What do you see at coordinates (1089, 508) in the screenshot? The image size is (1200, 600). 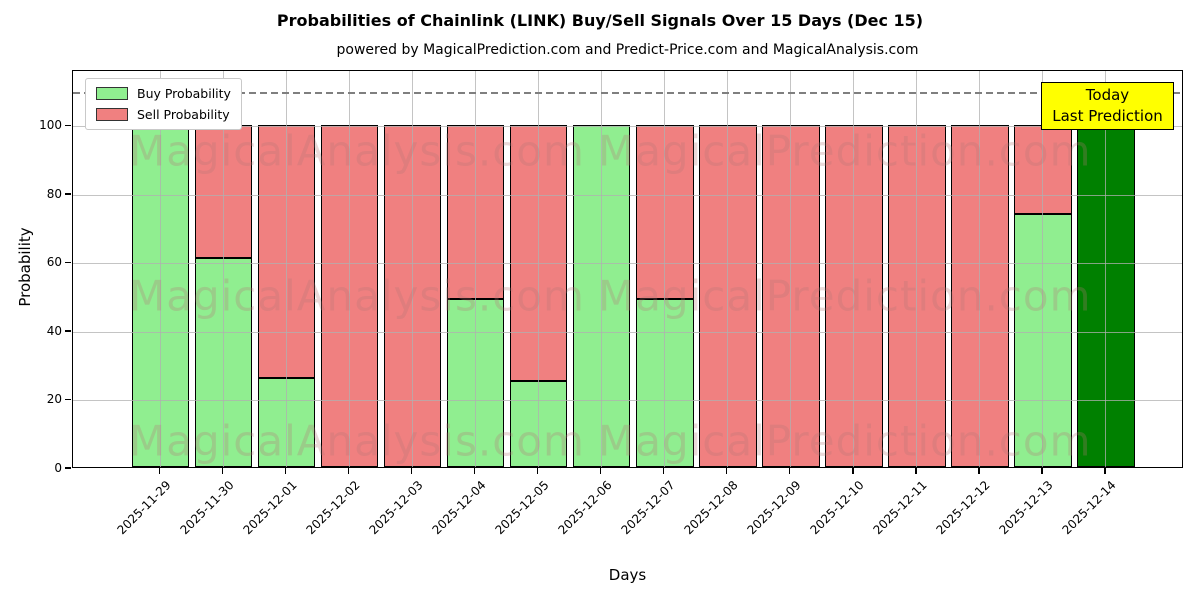 I see `x-tick-label: 2025-12-14` at bounding box center [1089, 508].